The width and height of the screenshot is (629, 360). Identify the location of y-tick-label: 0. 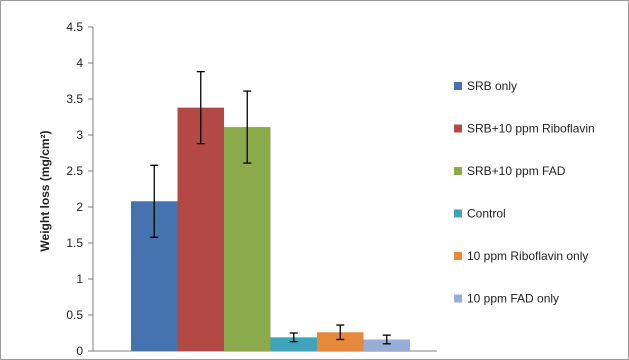
(79, 351).